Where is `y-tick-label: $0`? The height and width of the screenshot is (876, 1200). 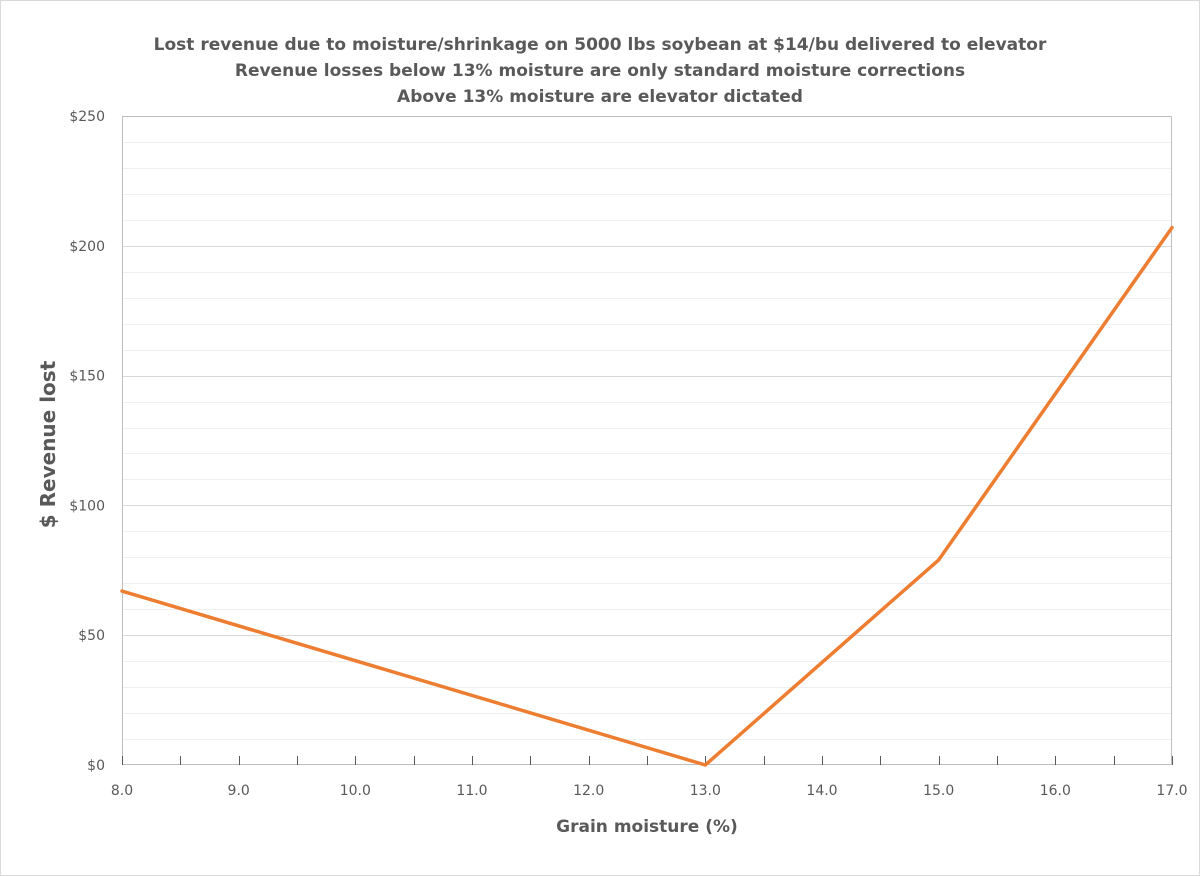
y-tick-label: $0 is located at coordinates (96, 766).